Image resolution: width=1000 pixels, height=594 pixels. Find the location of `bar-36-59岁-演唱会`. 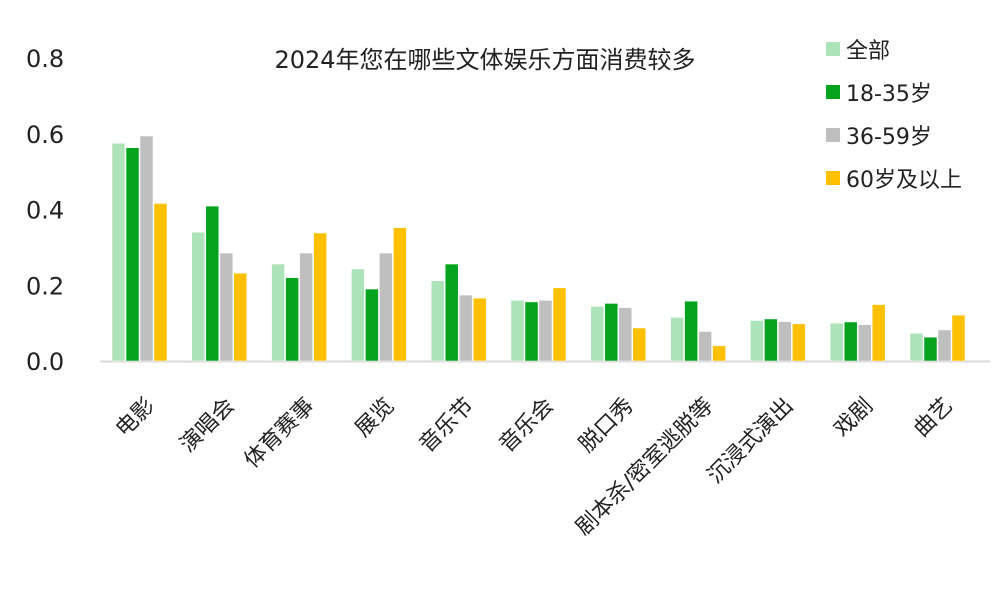

bar-36-59岁-演唱会 is located at coordinates (226, 307).